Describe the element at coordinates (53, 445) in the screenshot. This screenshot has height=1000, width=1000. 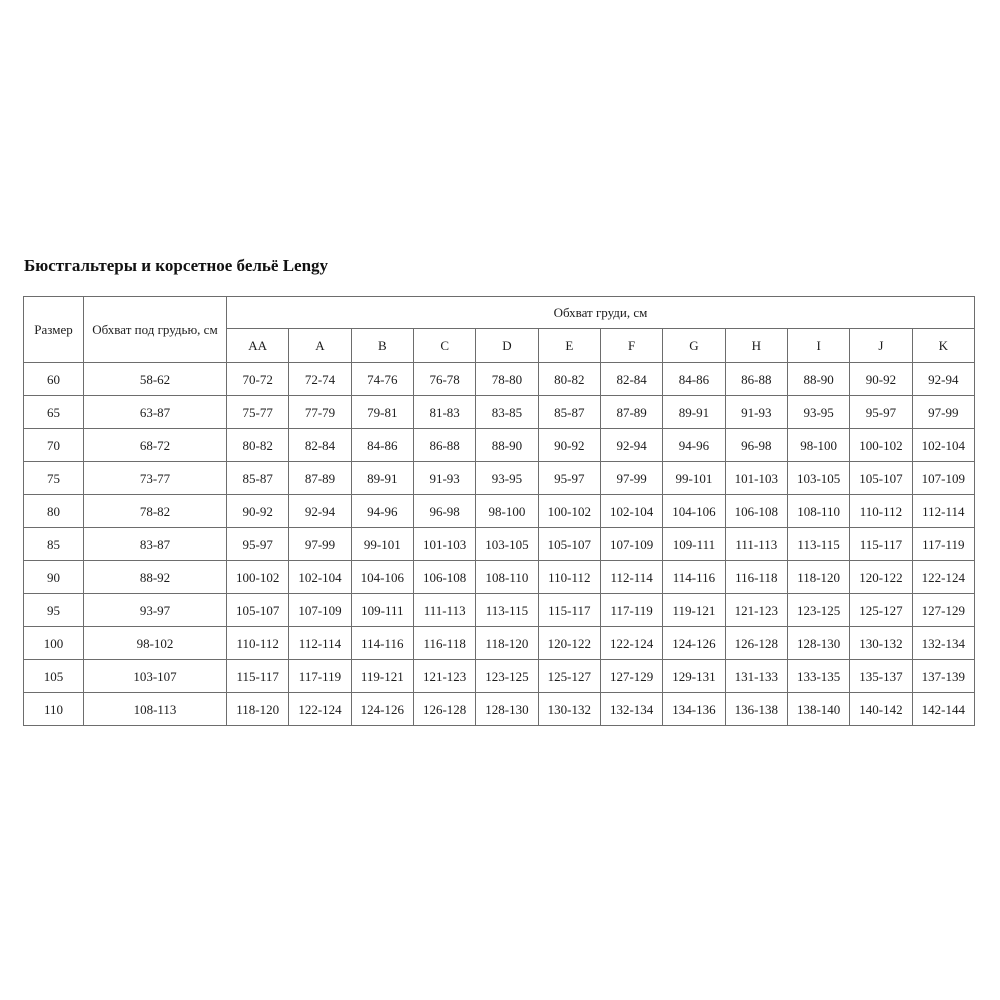
I see `cell-size: 70` at that location.